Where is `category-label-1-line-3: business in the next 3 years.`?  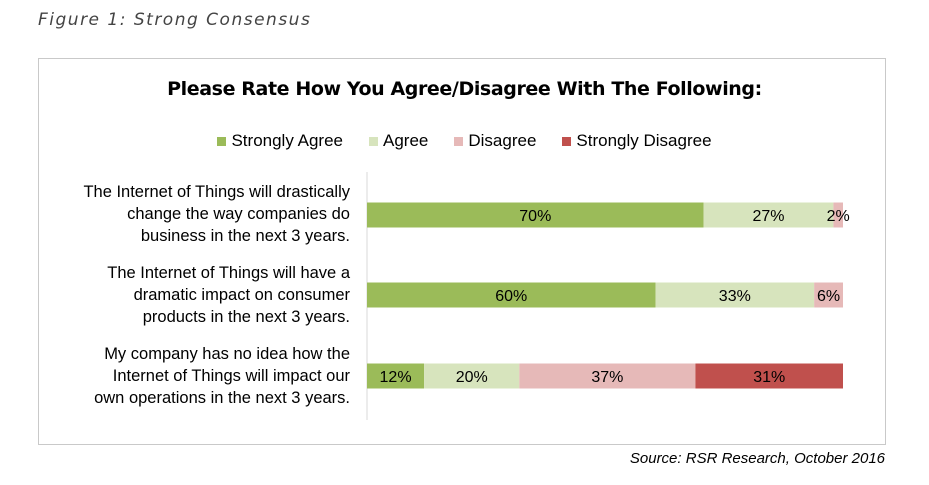
category-label-1-line-3: business in the next 3 years. is located at coordinates (245, 236).